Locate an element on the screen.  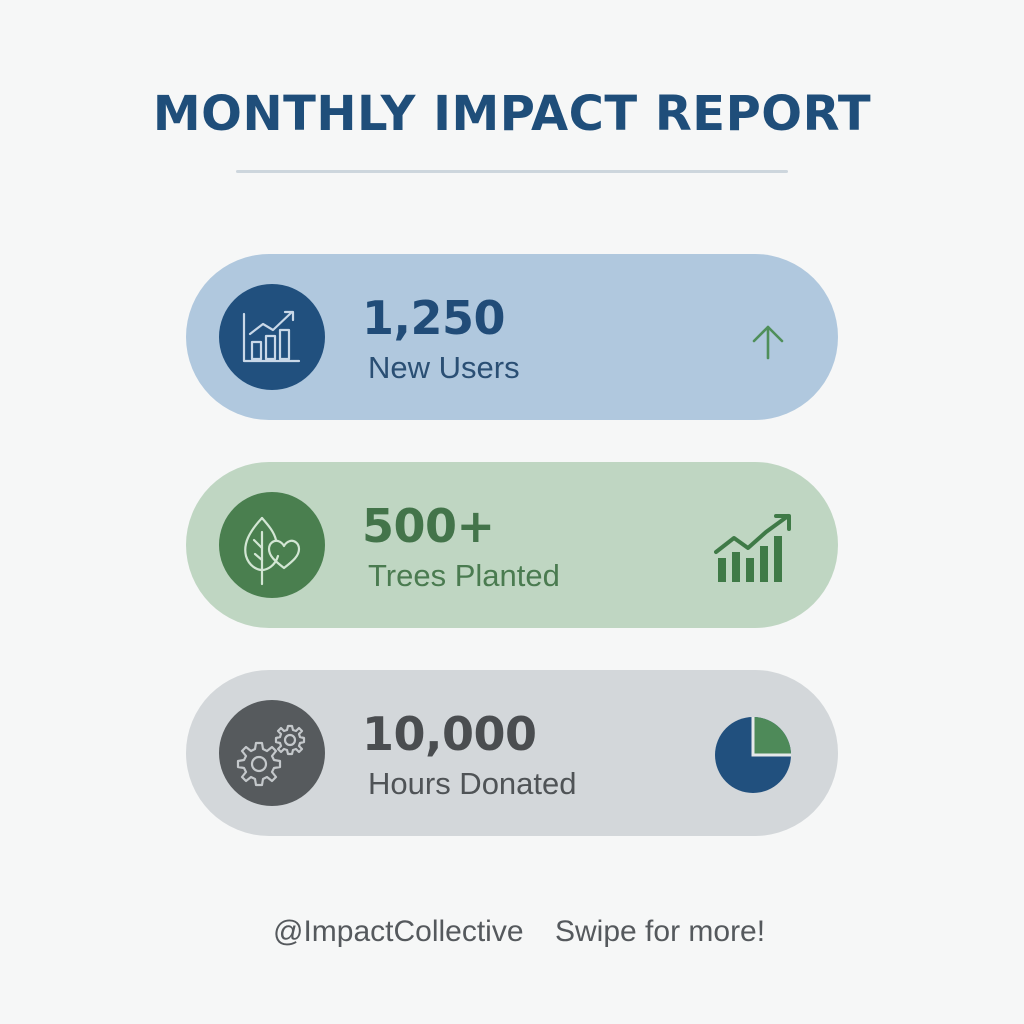
stat-card-hours-donated: 10,000 Hours Donated is located at coordinates (512, 753).